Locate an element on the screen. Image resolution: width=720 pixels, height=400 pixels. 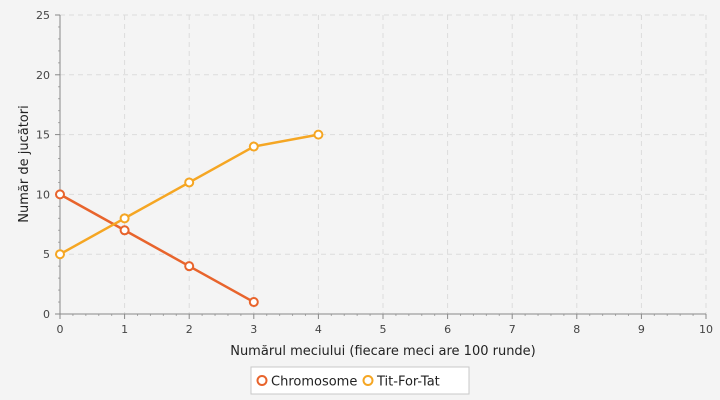
x-tick-label: 2 is located at coordinates (189, 329).